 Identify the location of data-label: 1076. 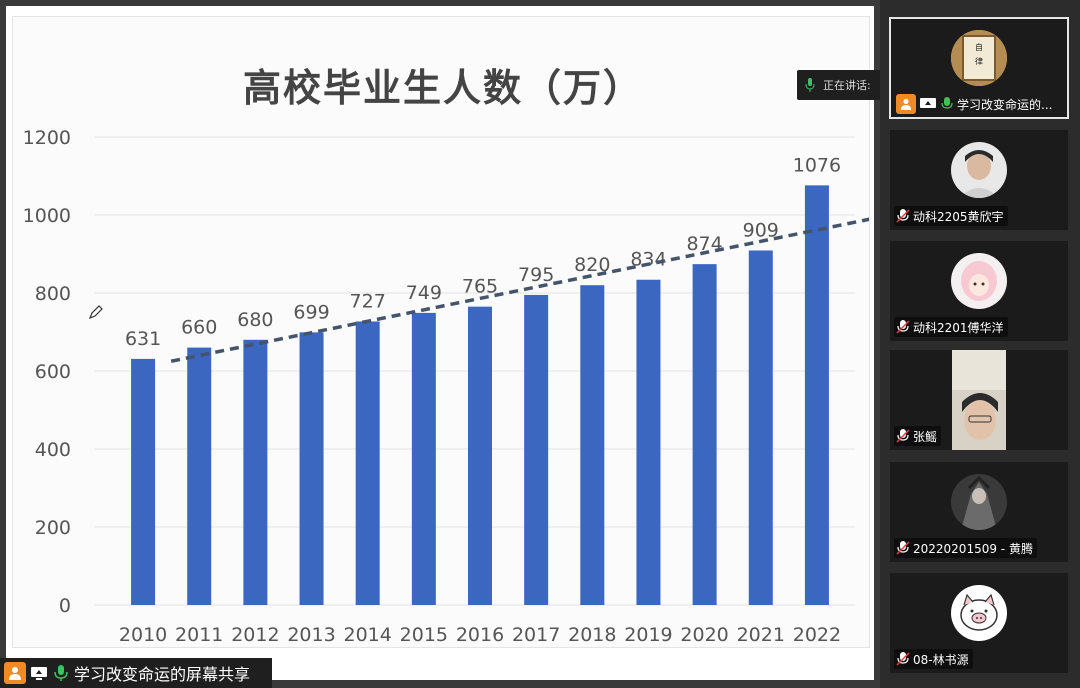
(817, 165).